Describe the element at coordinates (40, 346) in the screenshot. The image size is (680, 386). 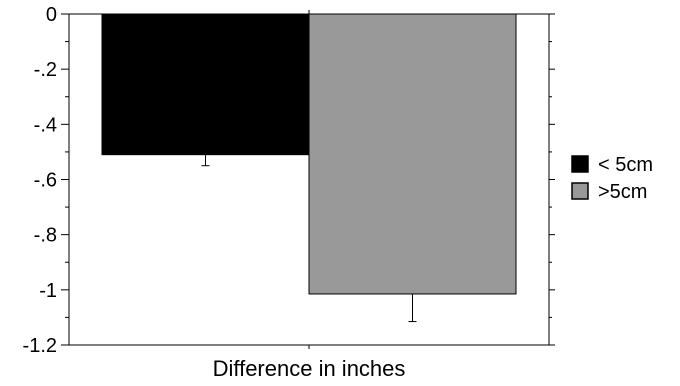
I see `y-tick-label: -1.2` at that location.